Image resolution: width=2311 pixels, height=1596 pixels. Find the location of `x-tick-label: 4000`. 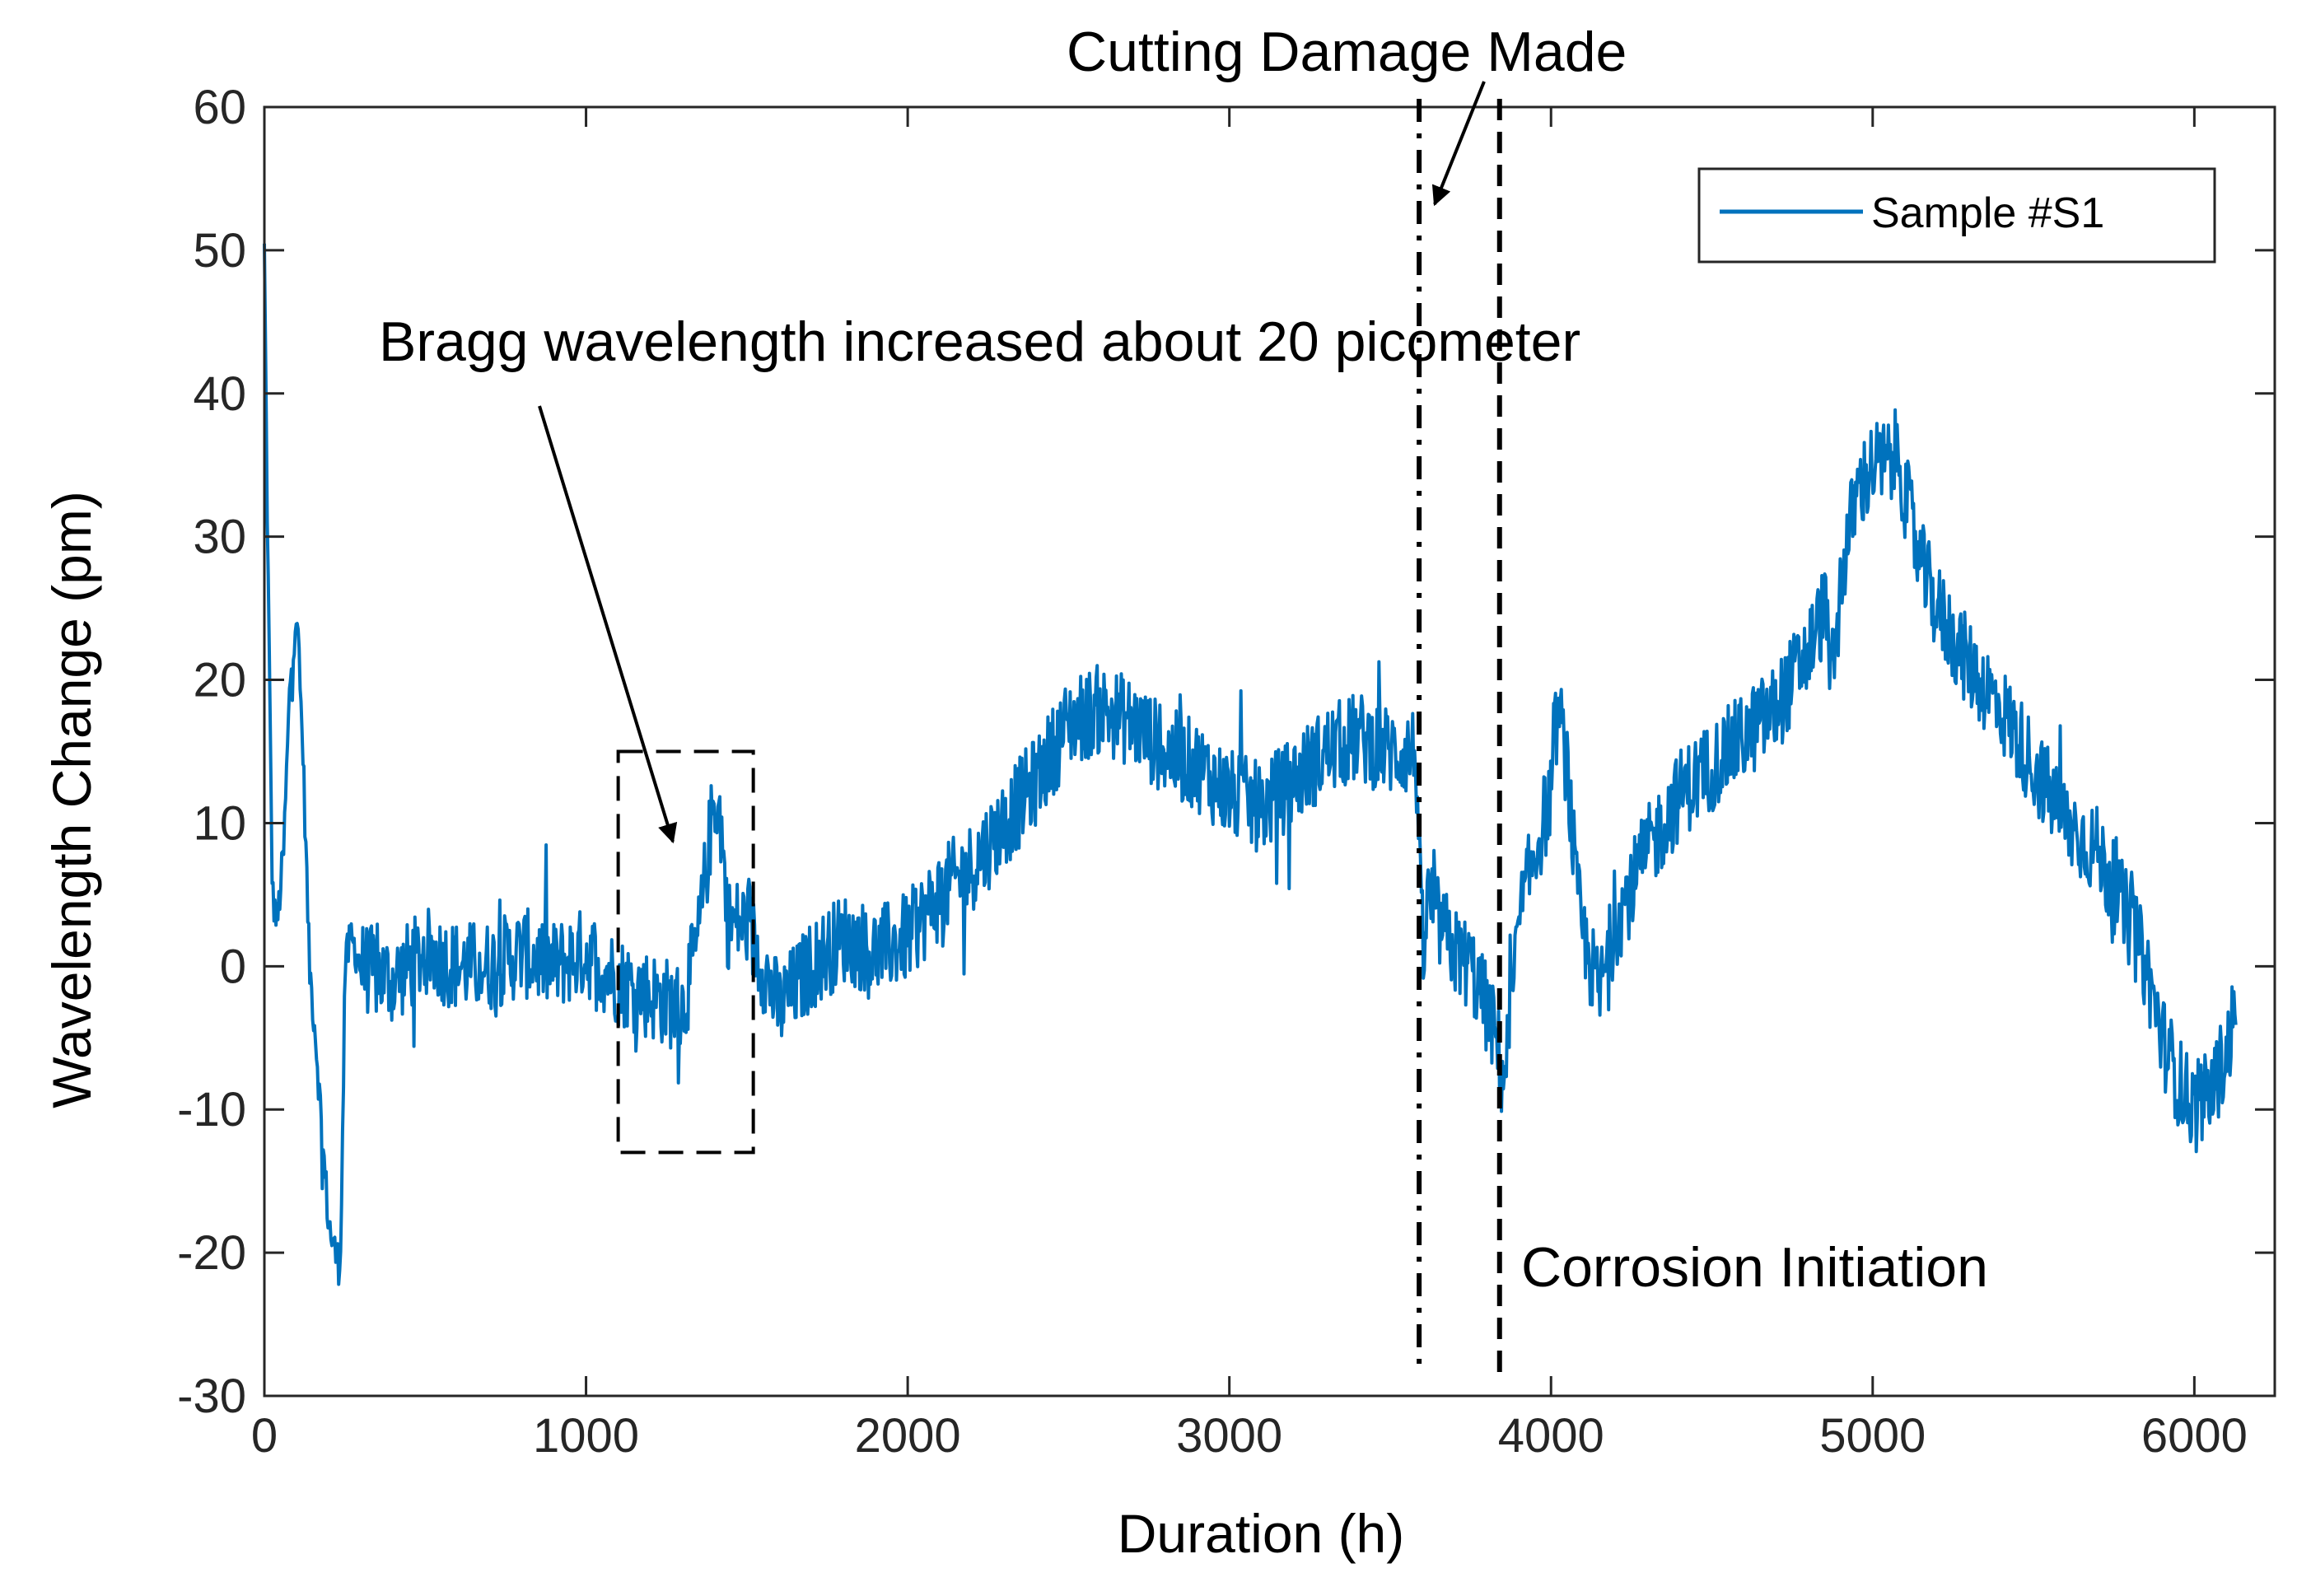

x-tick-label: 4000 is located at coordinates (1551, 1436).